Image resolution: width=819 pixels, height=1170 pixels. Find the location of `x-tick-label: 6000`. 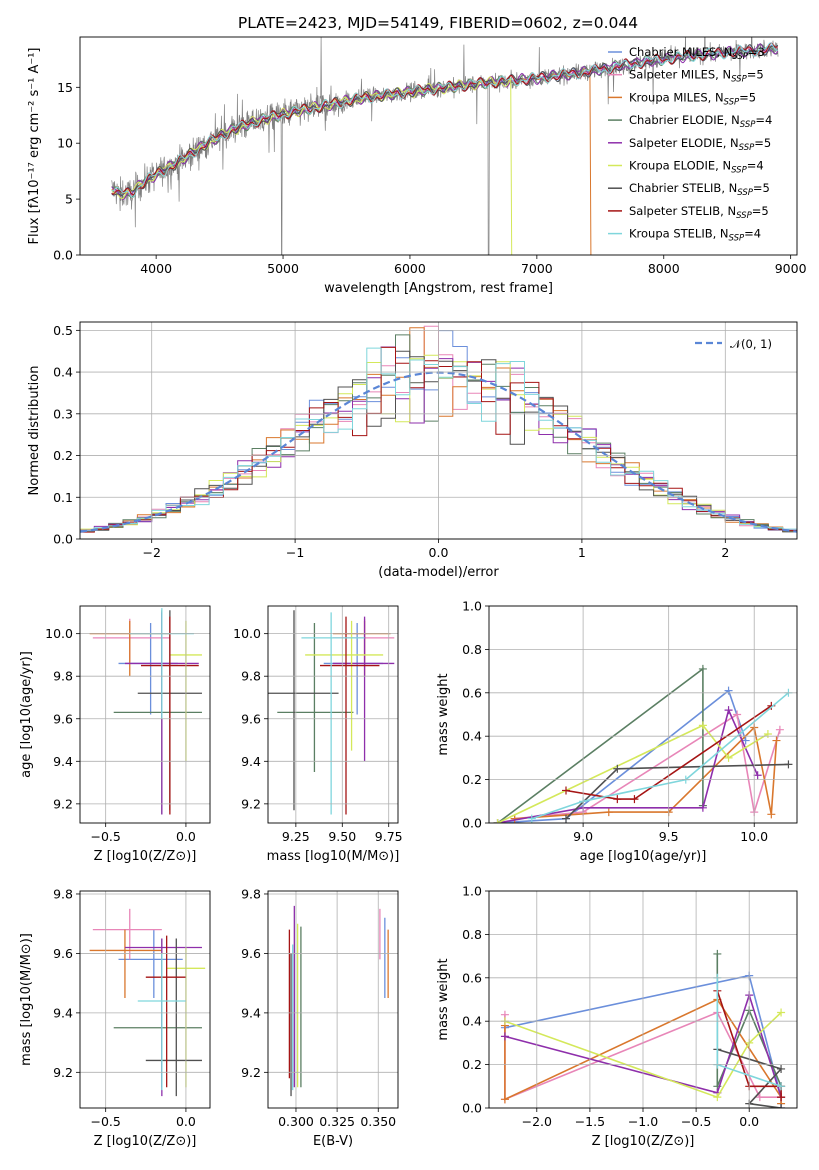

x-tick-label: 6000 is located at coordinates (410, 268).